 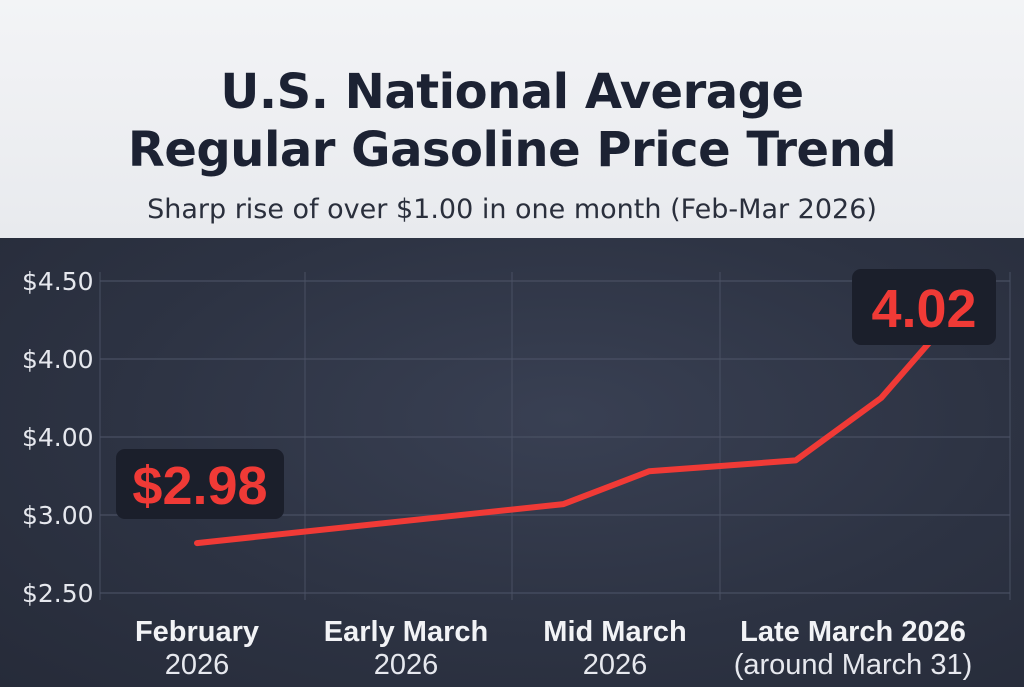 I want to click on start-value-label: $2.98, so click(x=199, y=486).